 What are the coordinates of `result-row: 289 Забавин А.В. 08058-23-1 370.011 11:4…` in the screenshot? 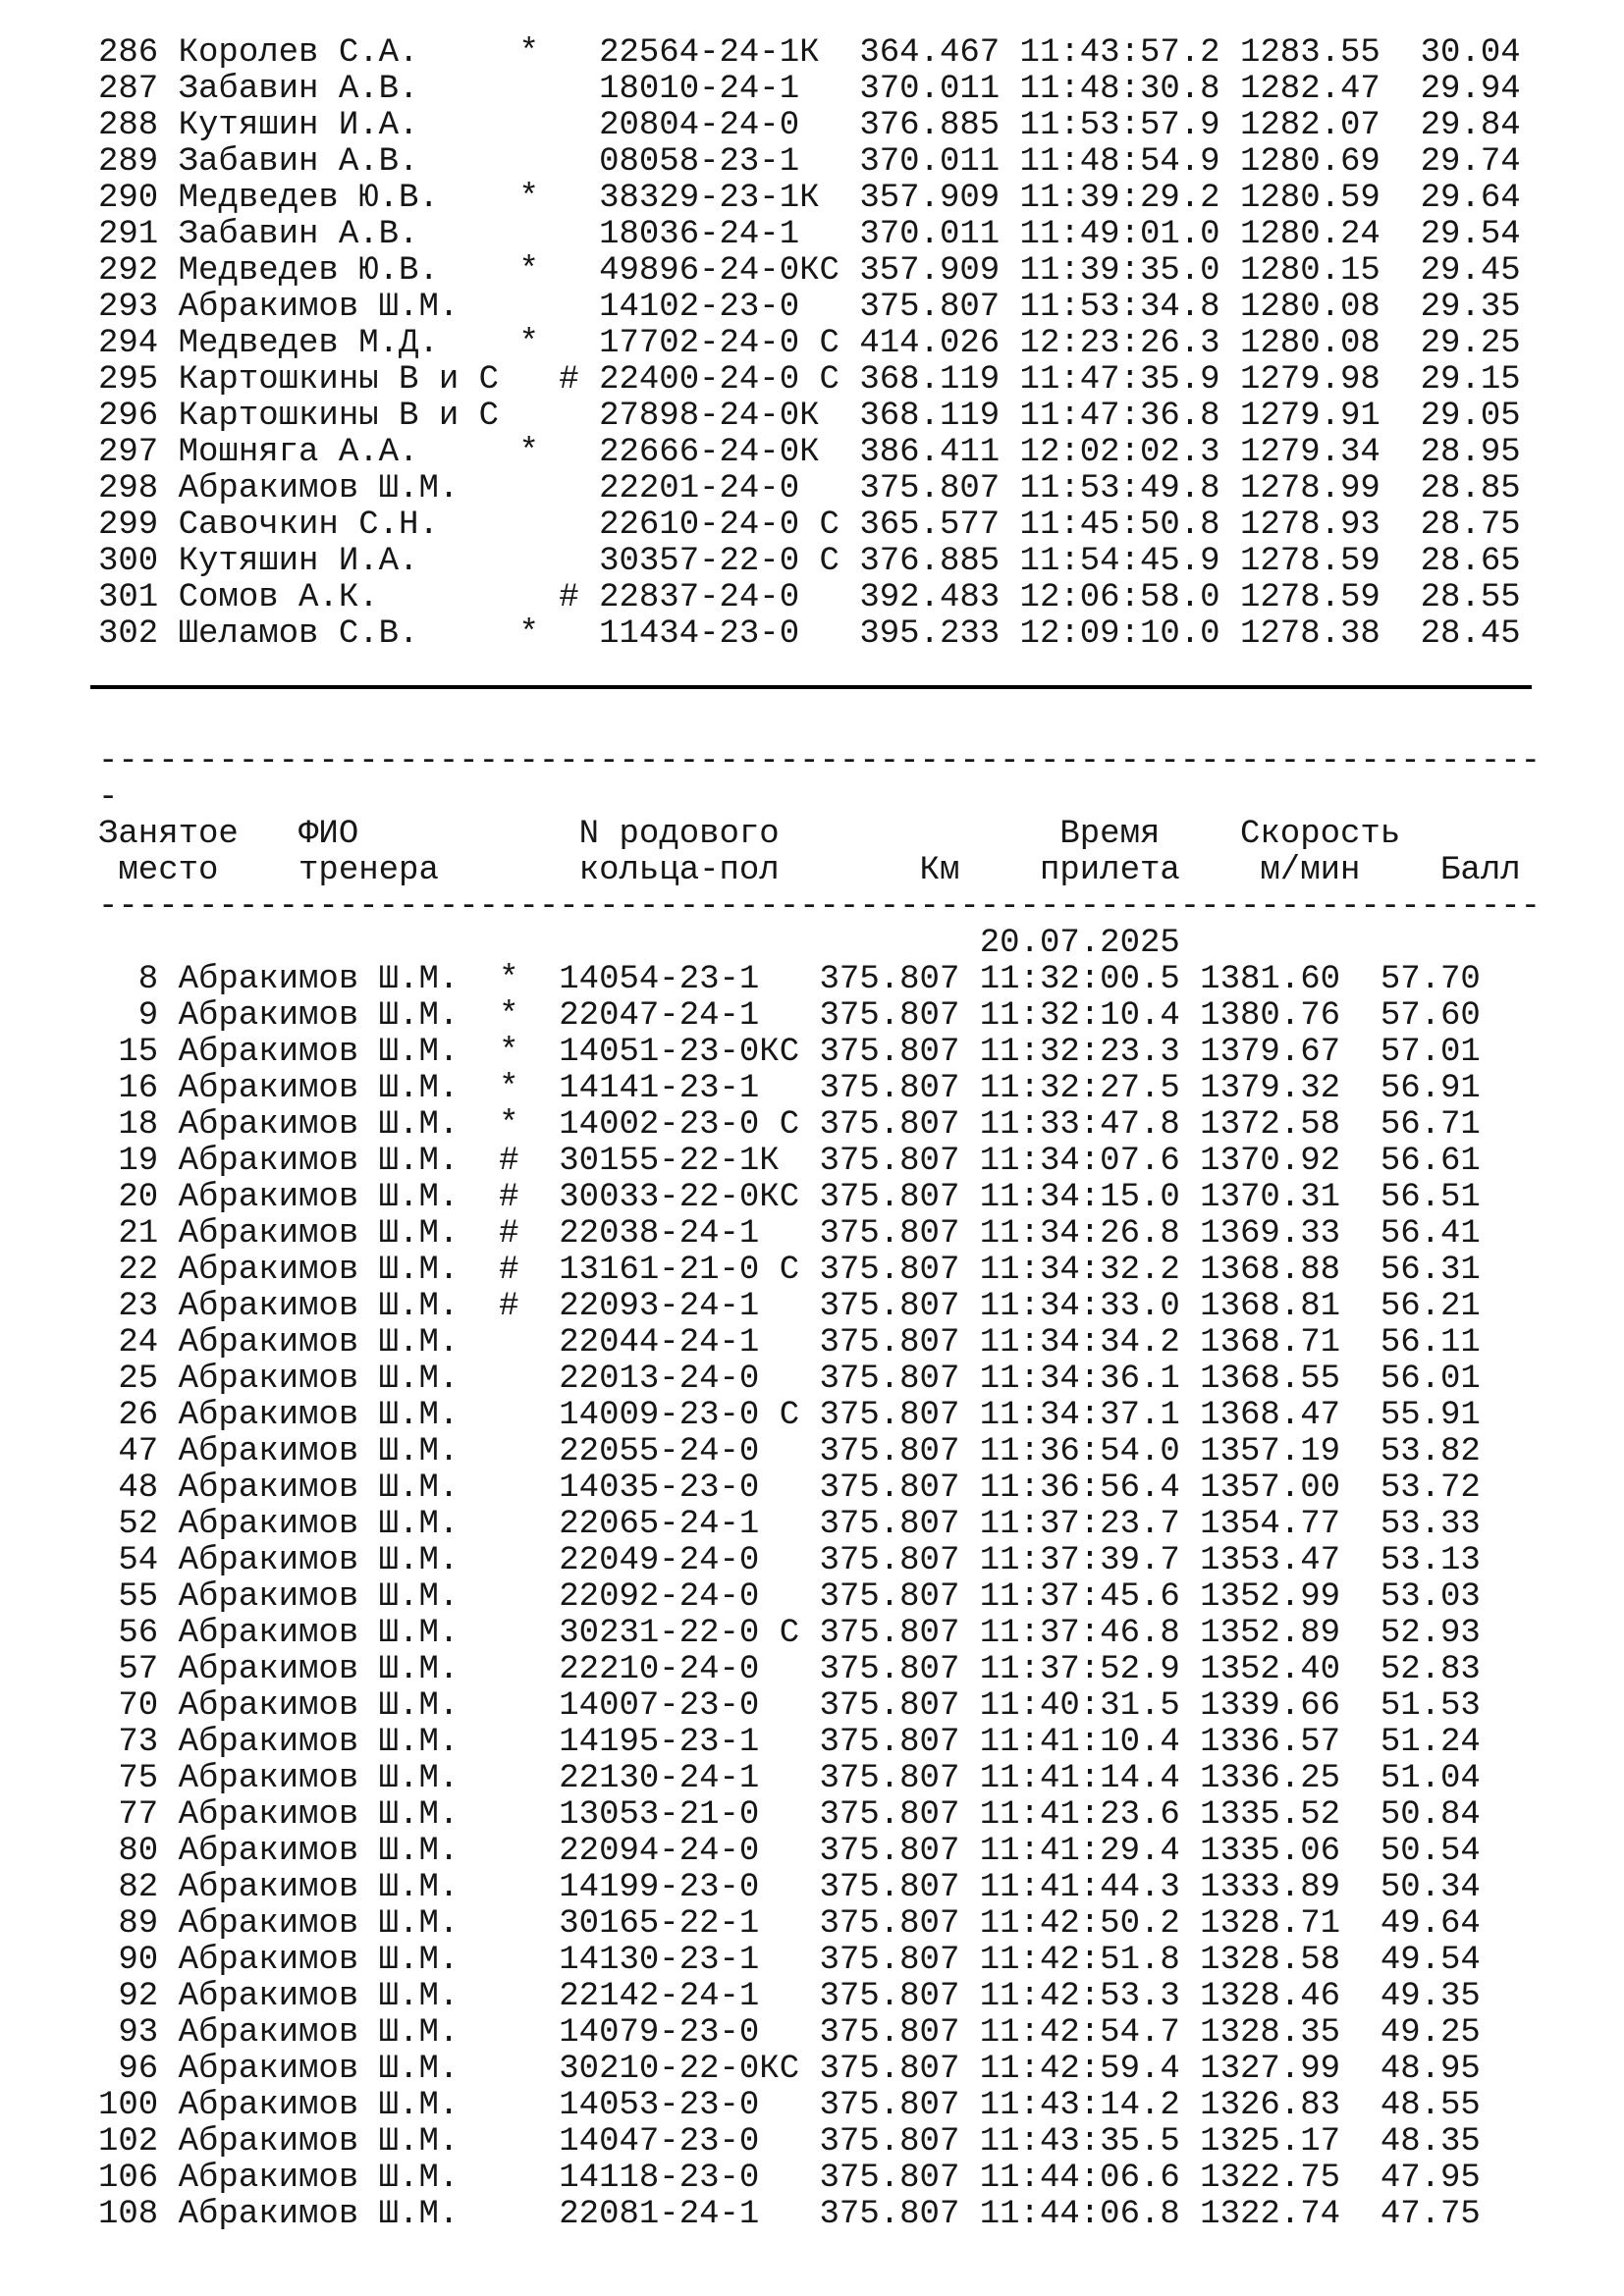 It's located at (809, 162).